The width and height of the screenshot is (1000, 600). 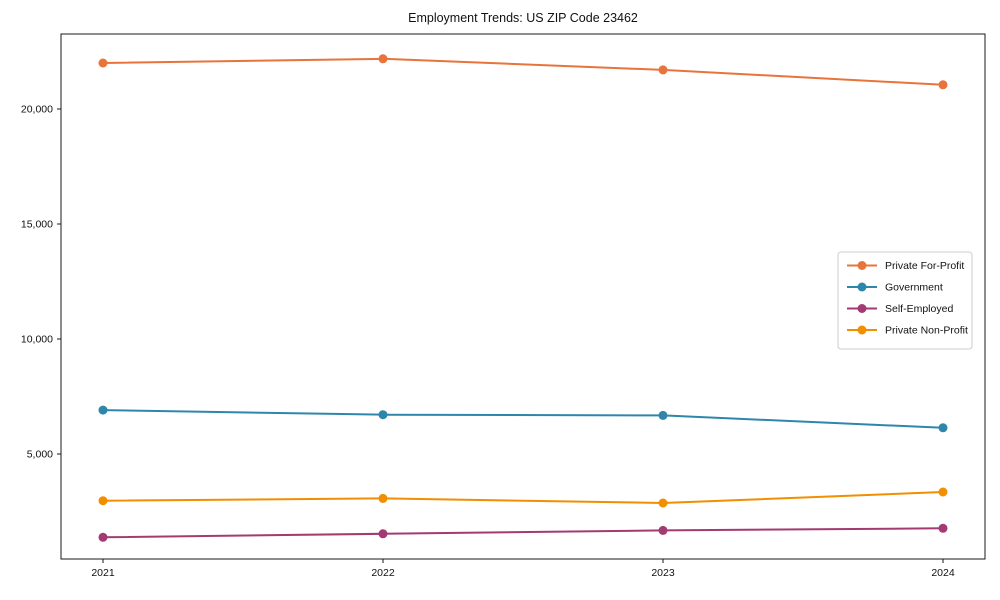 What do you see at coordinates (383, 573) in the screenshot?
I see `x-axis-tick-label: 2022` at bounding box center [383, 573].